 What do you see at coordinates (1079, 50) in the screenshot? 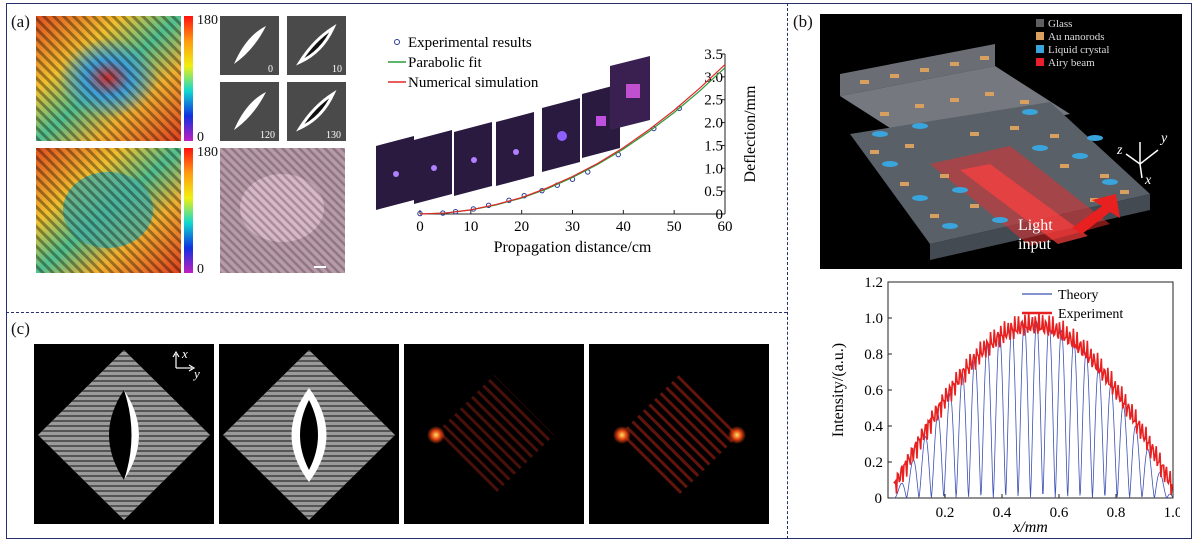
I see `legend-lc: Liquid crystal` at bounding box center [1079, 50].